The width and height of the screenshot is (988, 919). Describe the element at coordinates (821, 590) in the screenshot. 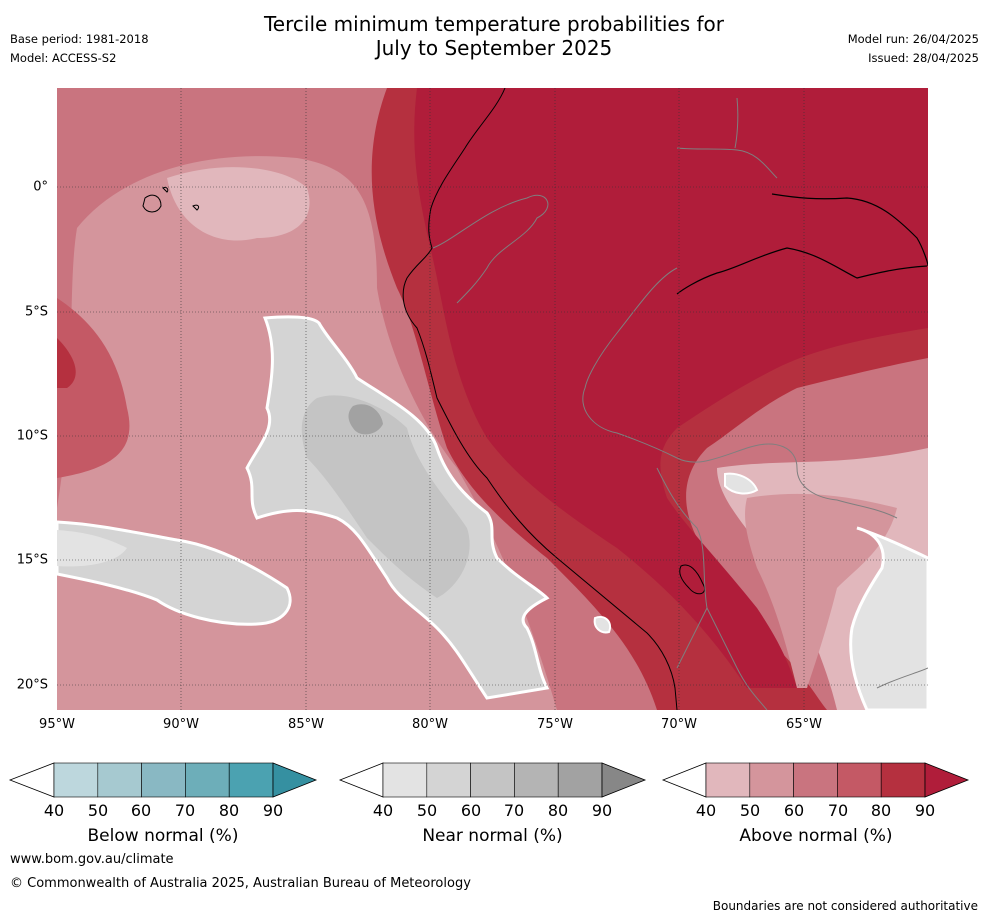

I see `southeast-above-50-region` at that location.